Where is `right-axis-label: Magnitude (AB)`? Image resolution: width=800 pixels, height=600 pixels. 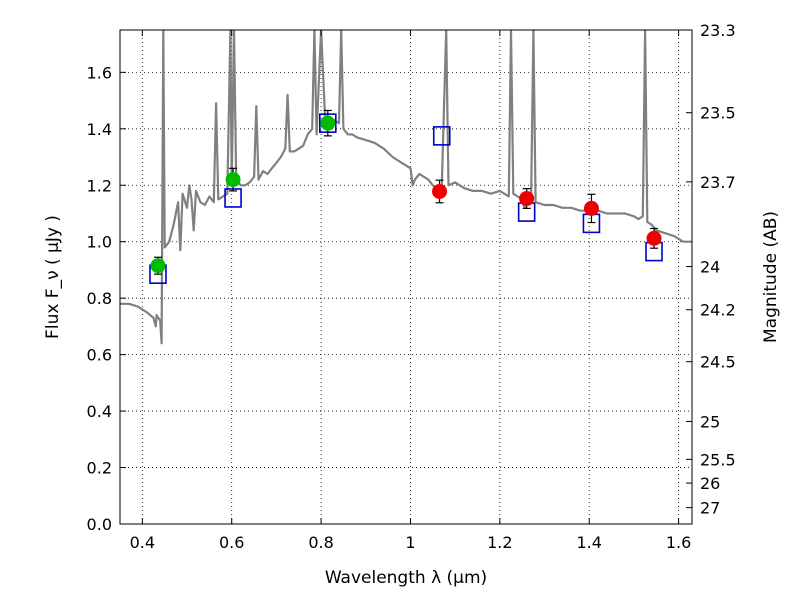
right-axis-label: Magnitude (AB) is located at coordinates (771, 277).